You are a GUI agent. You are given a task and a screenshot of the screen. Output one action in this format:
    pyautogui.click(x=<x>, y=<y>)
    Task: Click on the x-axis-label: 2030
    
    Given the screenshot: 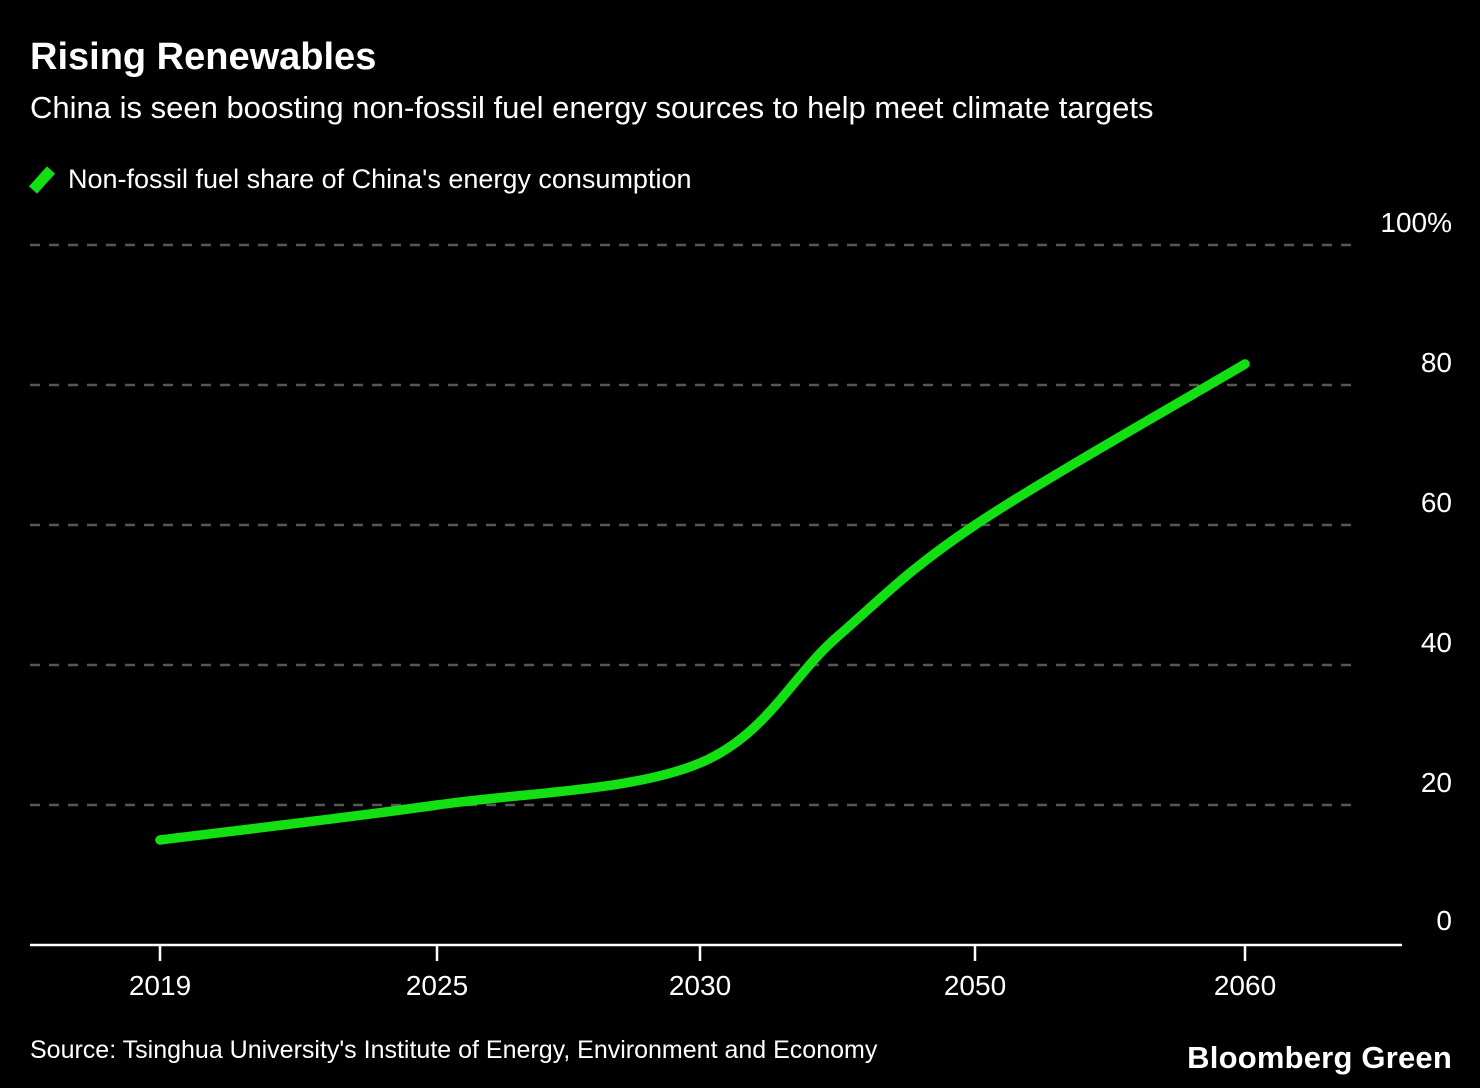 What is the action you would take?
    pyautogui.click(x=700, y=985)
    